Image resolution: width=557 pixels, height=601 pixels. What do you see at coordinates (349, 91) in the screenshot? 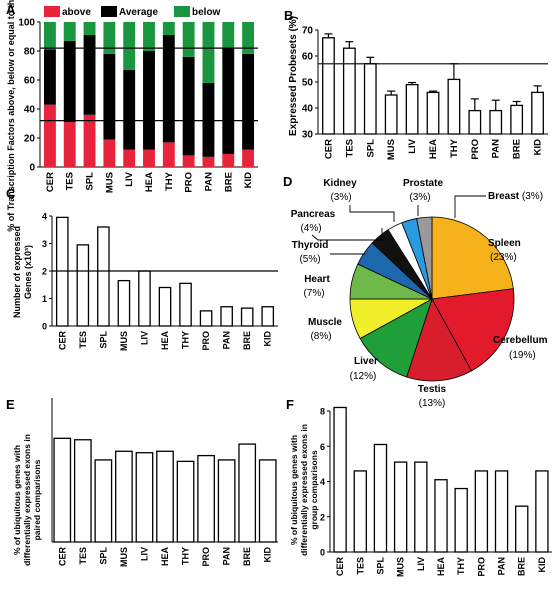
I see `panel-b-bar-tes` at bounding box center [349, 91].